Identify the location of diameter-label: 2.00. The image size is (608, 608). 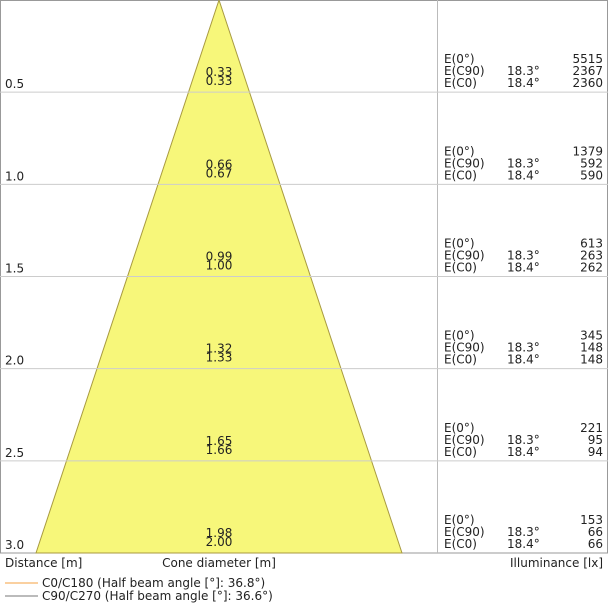
(219, 542).